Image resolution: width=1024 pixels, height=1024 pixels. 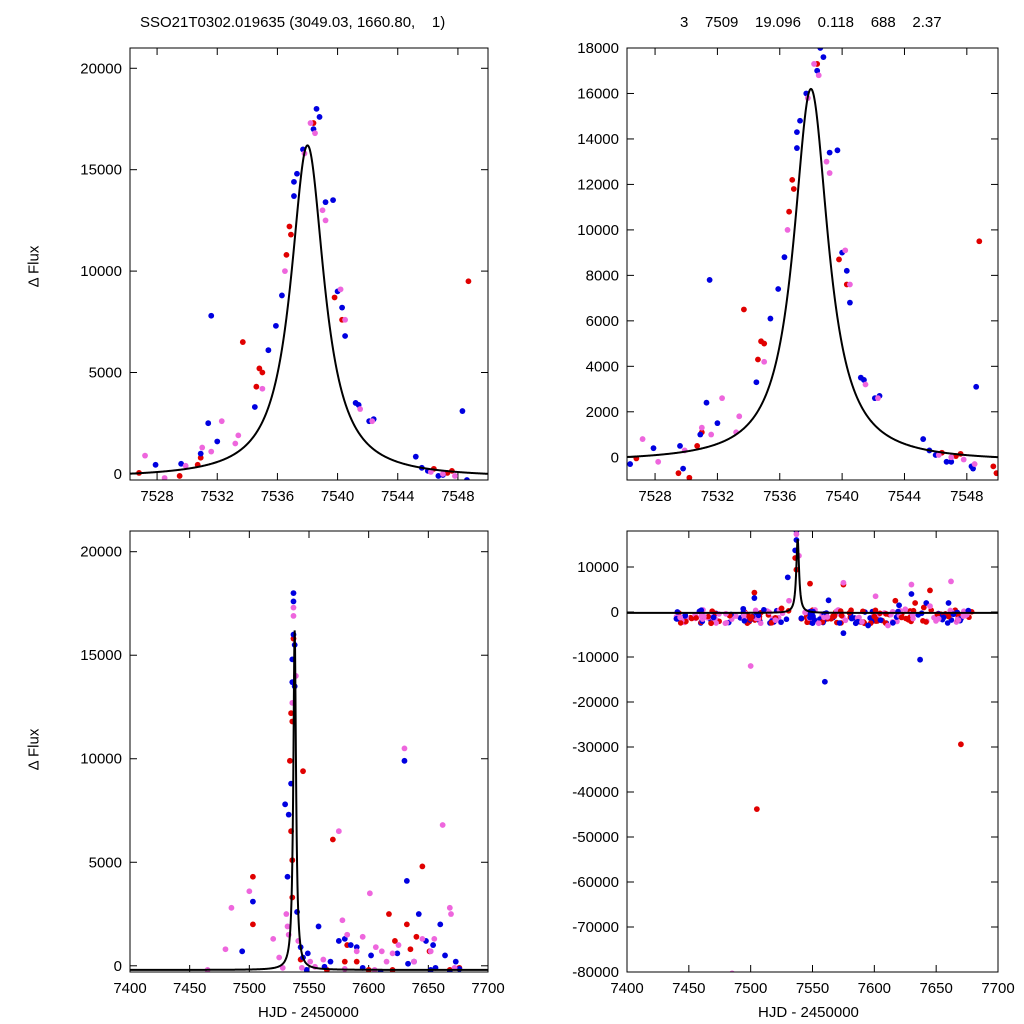 I want to click on y-tick-label: -30000, so click(x=595, y=747).